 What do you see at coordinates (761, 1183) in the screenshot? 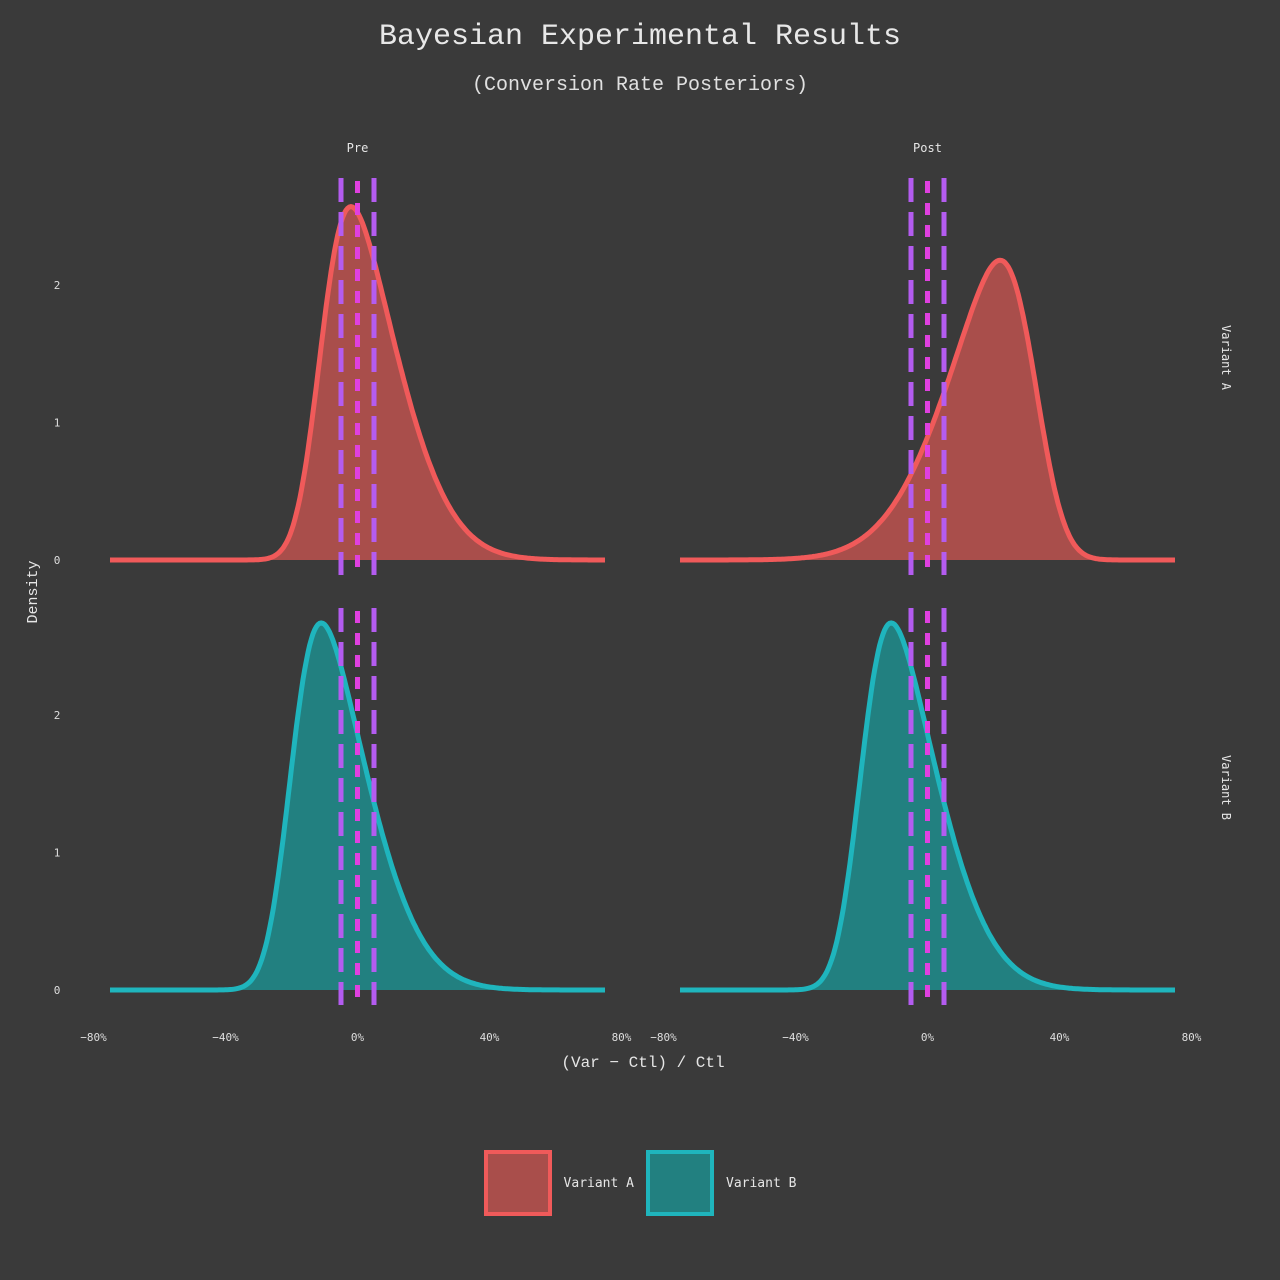
I see `legend-label-variant-b: Variant B` at bounding box center [761, 1183].